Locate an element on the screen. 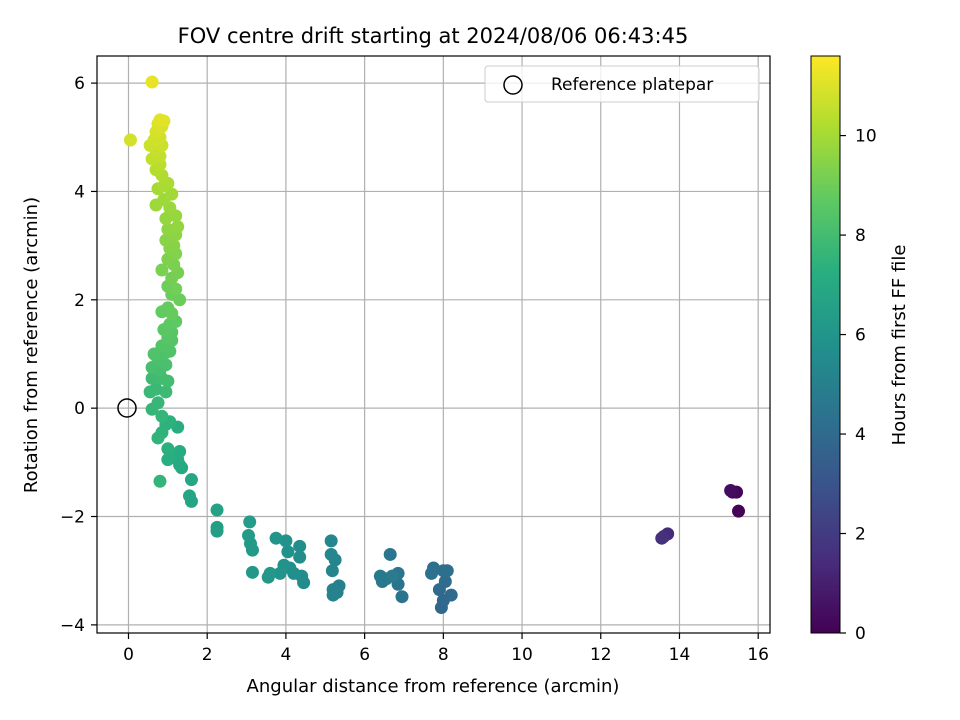  colorbar-tick-label: 4 is located at coordinates (860, 435).